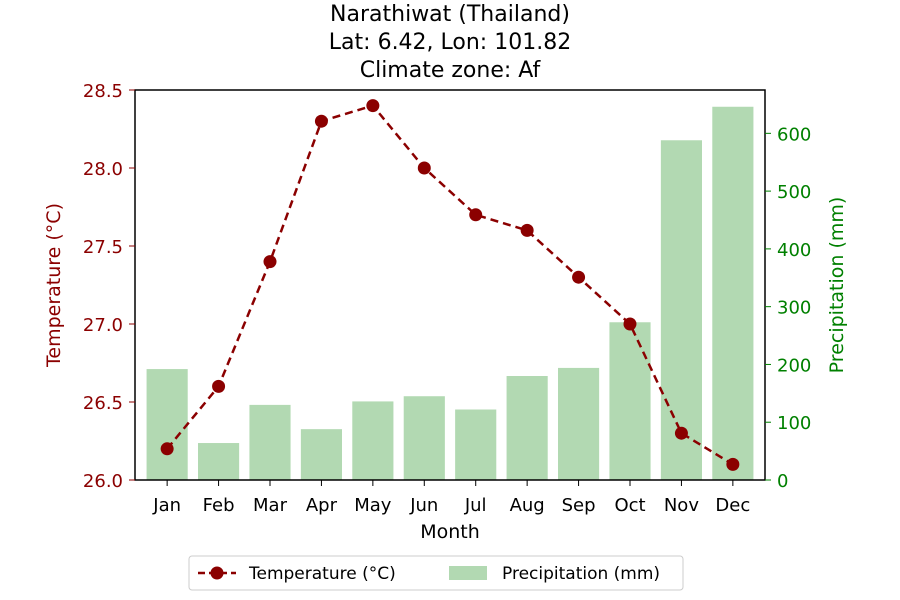 The height and width of the screenshot is (600, 900). What do you see at coordinates (681, 310) in the screenshot?
I see `precipitation-bar-nov` at bounding box center [681, 310].